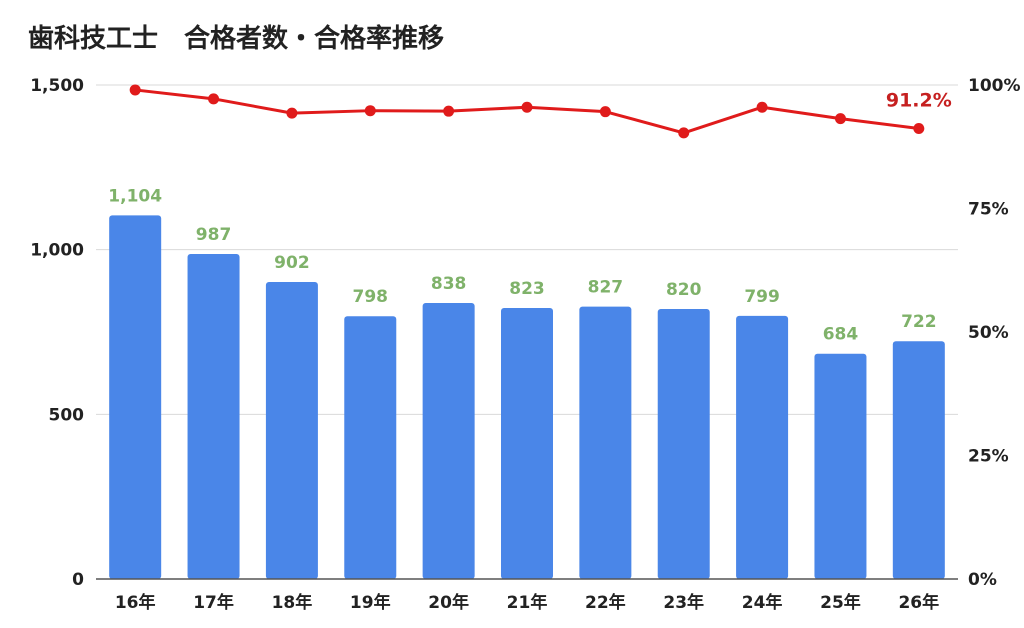 This screenshot has height=628, width=1024. Describe the element at coordinates (527, 289) in the screenshot. I see `bar-value-label: 823` at that location.